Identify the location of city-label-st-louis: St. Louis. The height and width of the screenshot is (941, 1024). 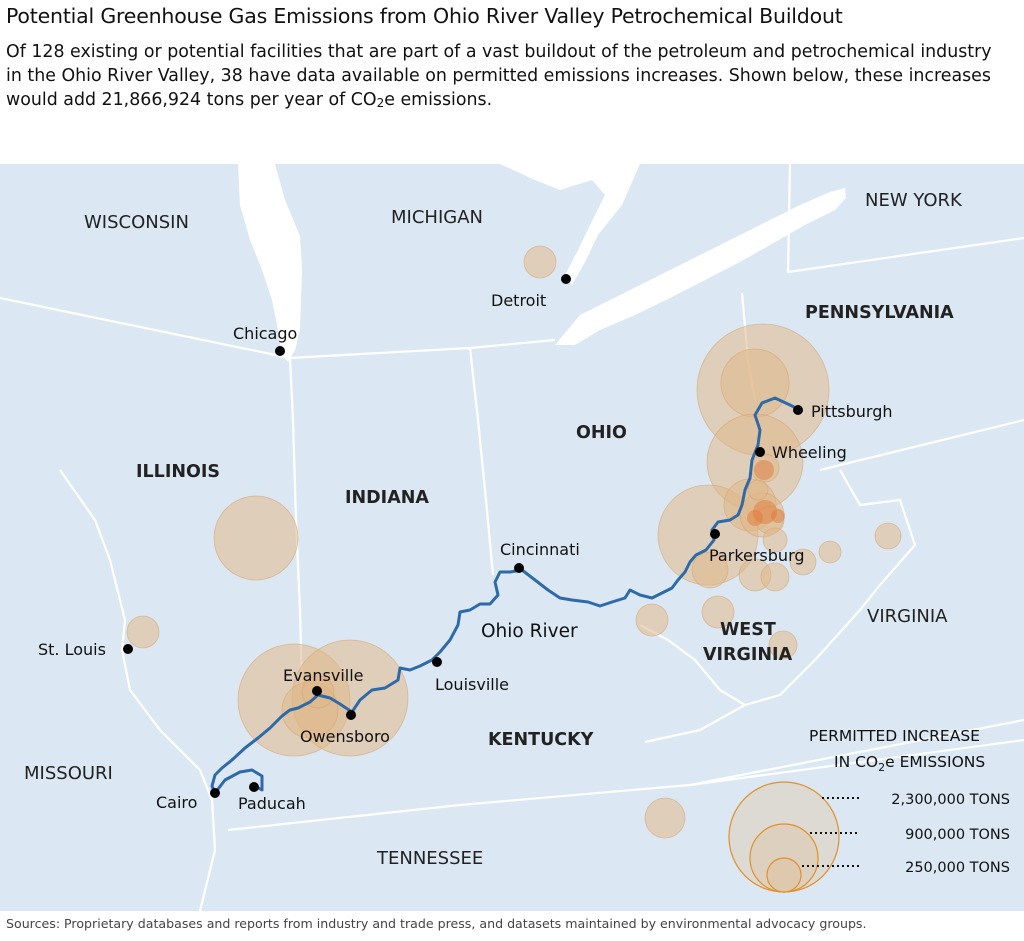
(72, 649).